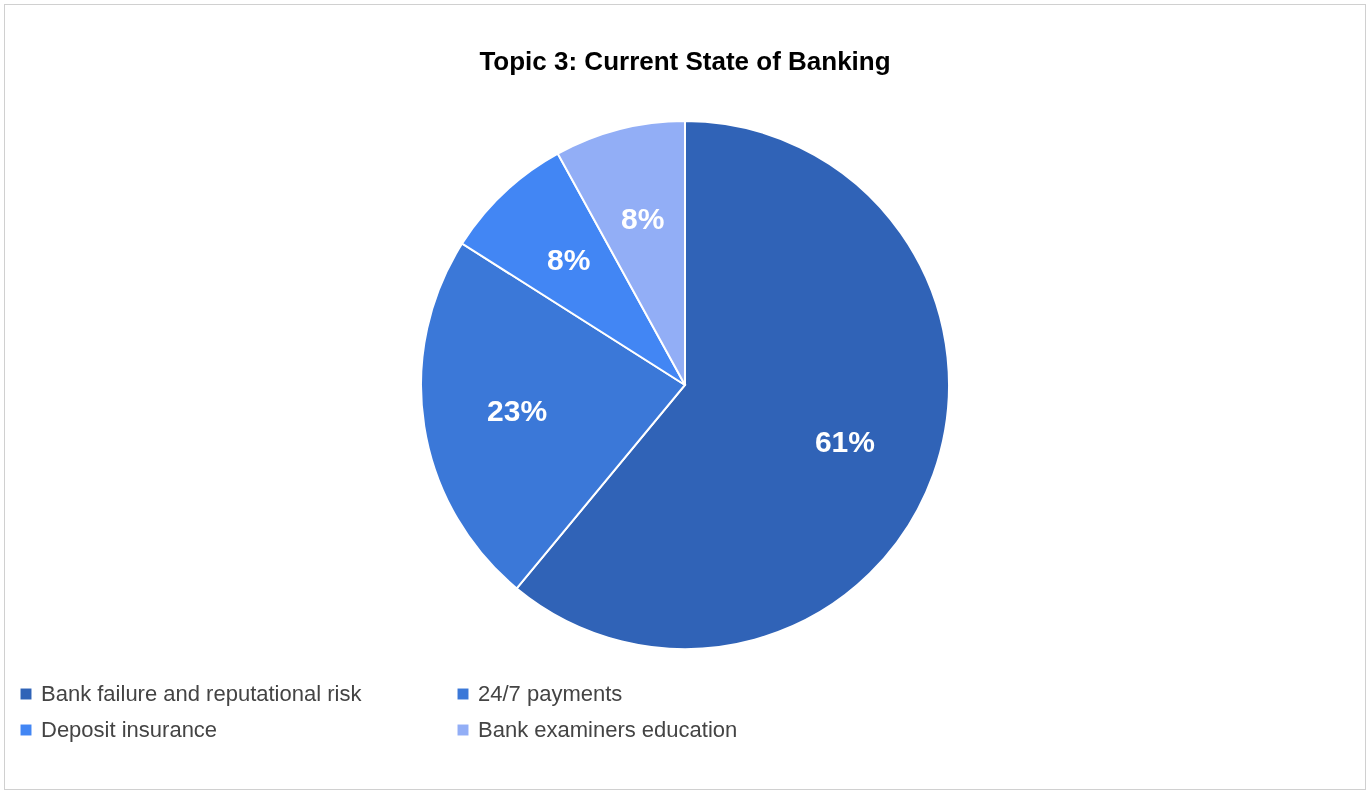 The height and width of the screenshot is (796, 1372). What do you see at coordinates (608, 729) in the screenshot?
I see `legend-label: Bank examiners education` at bounding box center [608, 729].